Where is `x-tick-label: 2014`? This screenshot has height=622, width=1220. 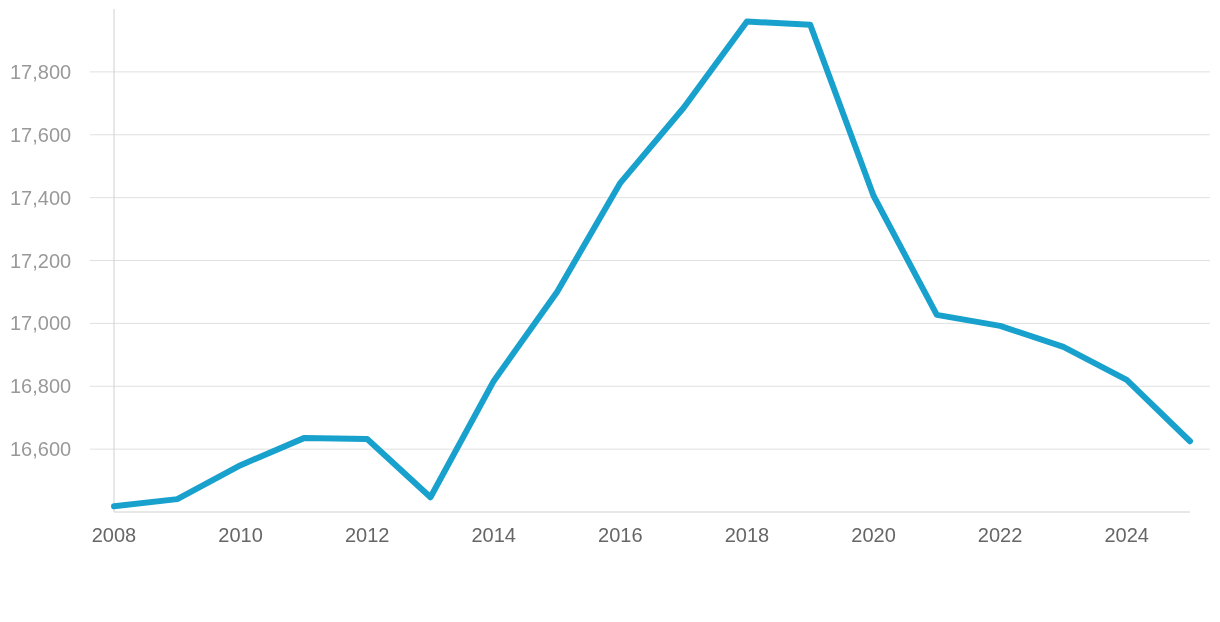 x-tick-label: 2014 is located at coordinates (494, 535).